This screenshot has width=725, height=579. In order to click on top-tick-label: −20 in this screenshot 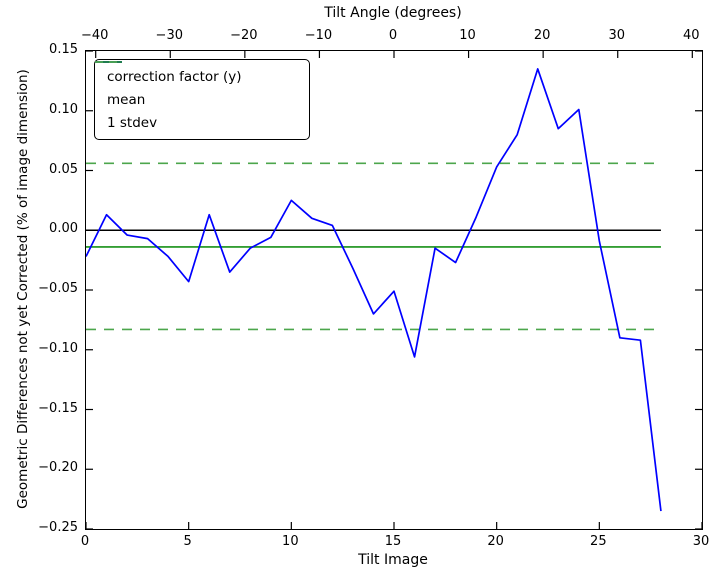, I will do `click(244, 35)`.